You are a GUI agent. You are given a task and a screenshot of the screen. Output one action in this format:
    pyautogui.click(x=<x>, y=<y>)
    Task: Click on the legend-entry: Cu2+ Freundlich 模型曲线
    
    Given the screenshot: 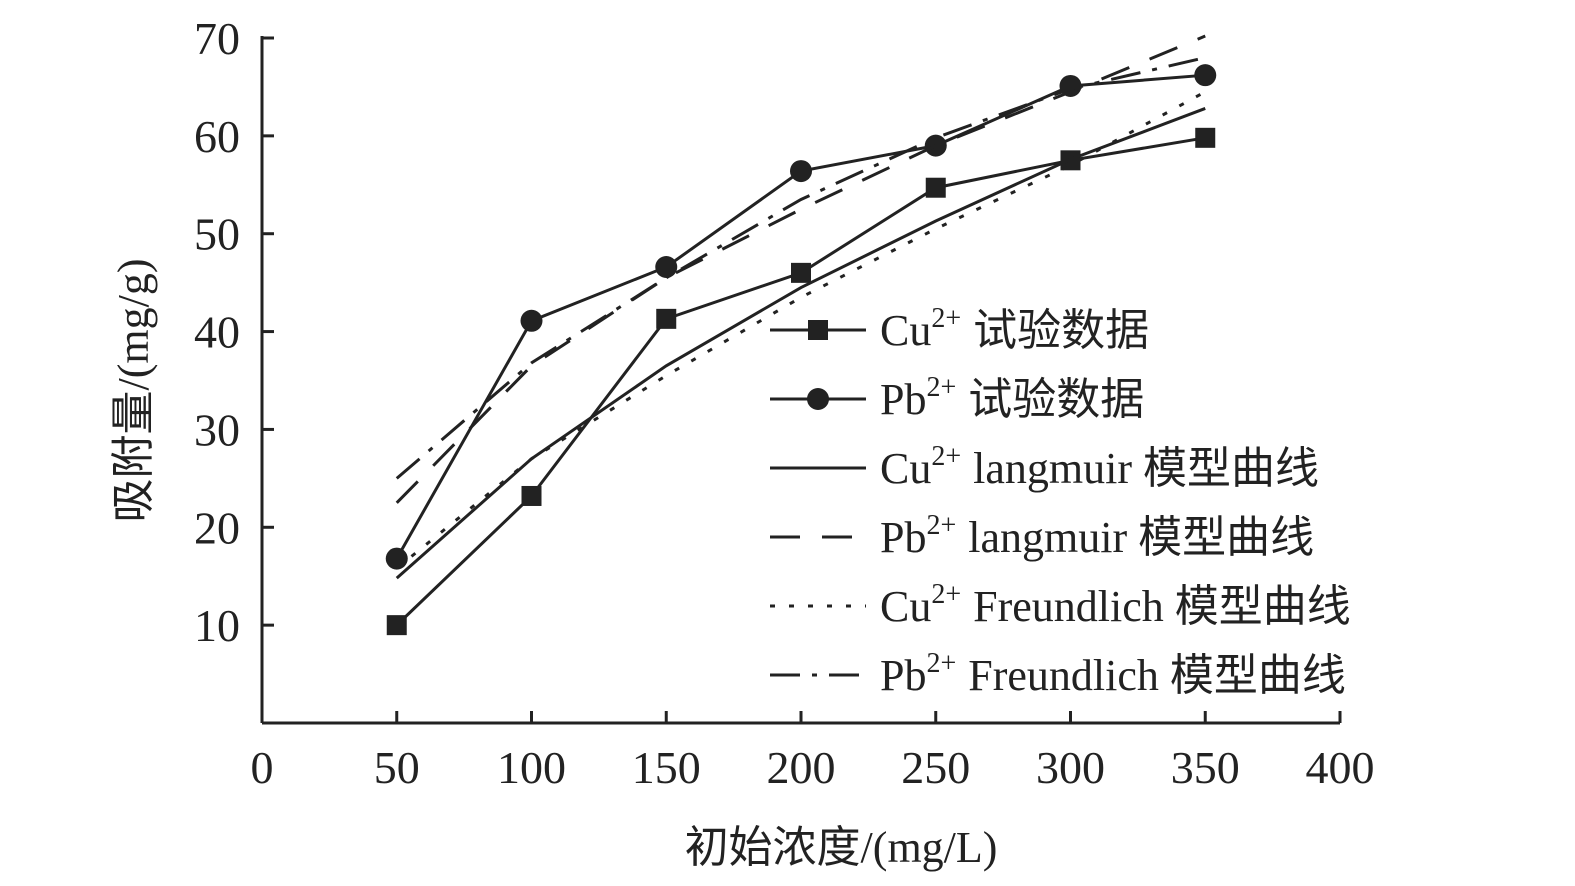 What is the action you would take?
    pyautogui.click(x=1060, y=605)
    